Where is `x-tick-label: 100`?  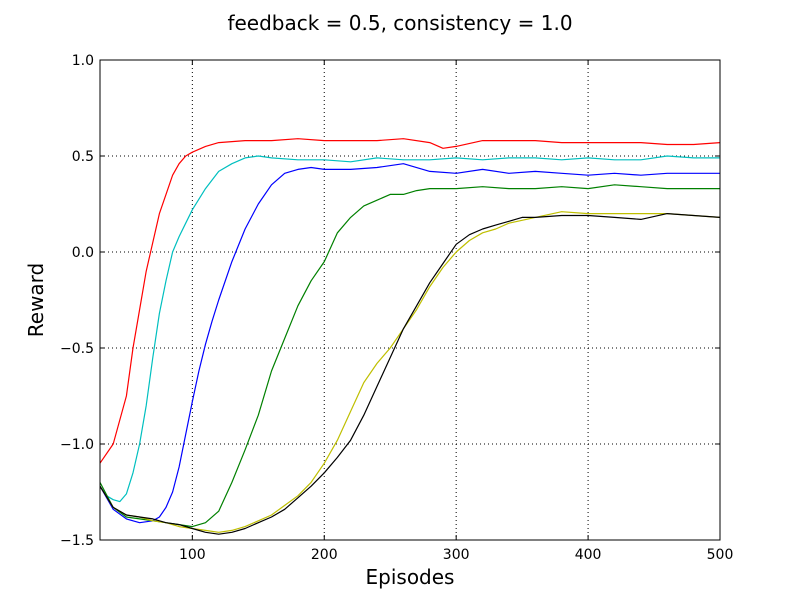
x-tick-label: 100 is located at coordinates (192, 555).